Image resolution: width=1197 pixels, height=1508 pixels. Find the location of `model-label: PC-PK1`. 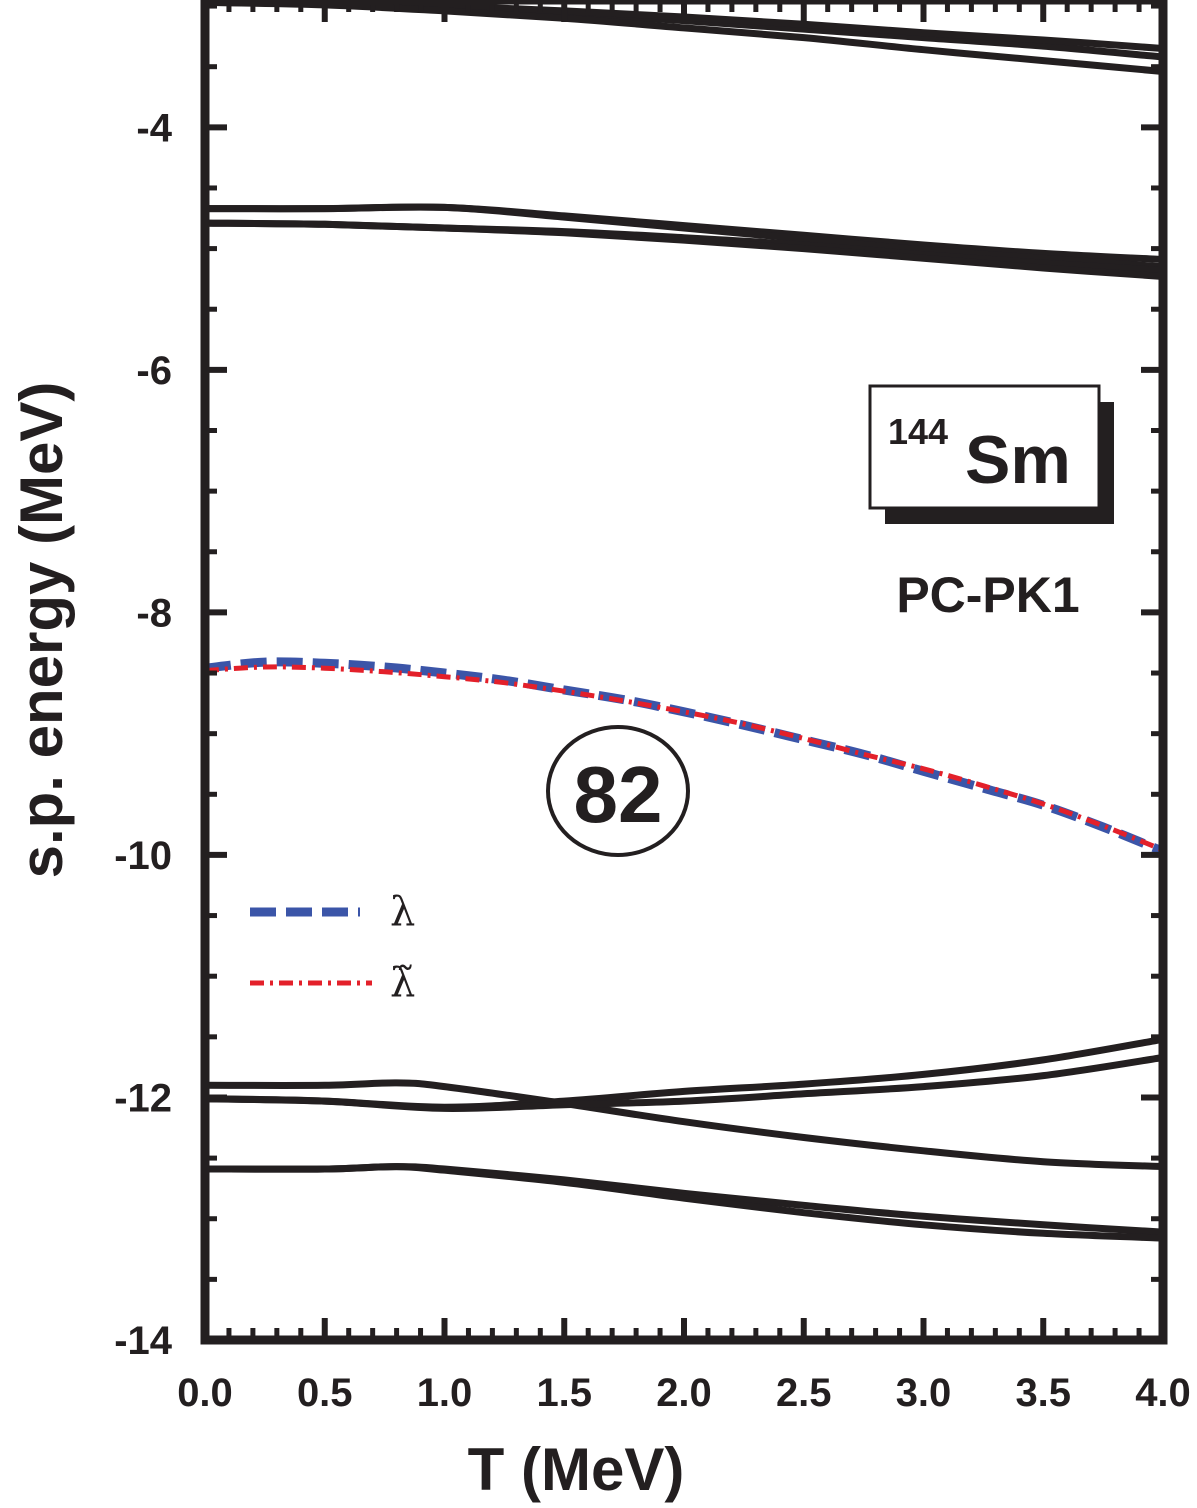

model-label: PC-PK1 is located at coordinates (987, 595).